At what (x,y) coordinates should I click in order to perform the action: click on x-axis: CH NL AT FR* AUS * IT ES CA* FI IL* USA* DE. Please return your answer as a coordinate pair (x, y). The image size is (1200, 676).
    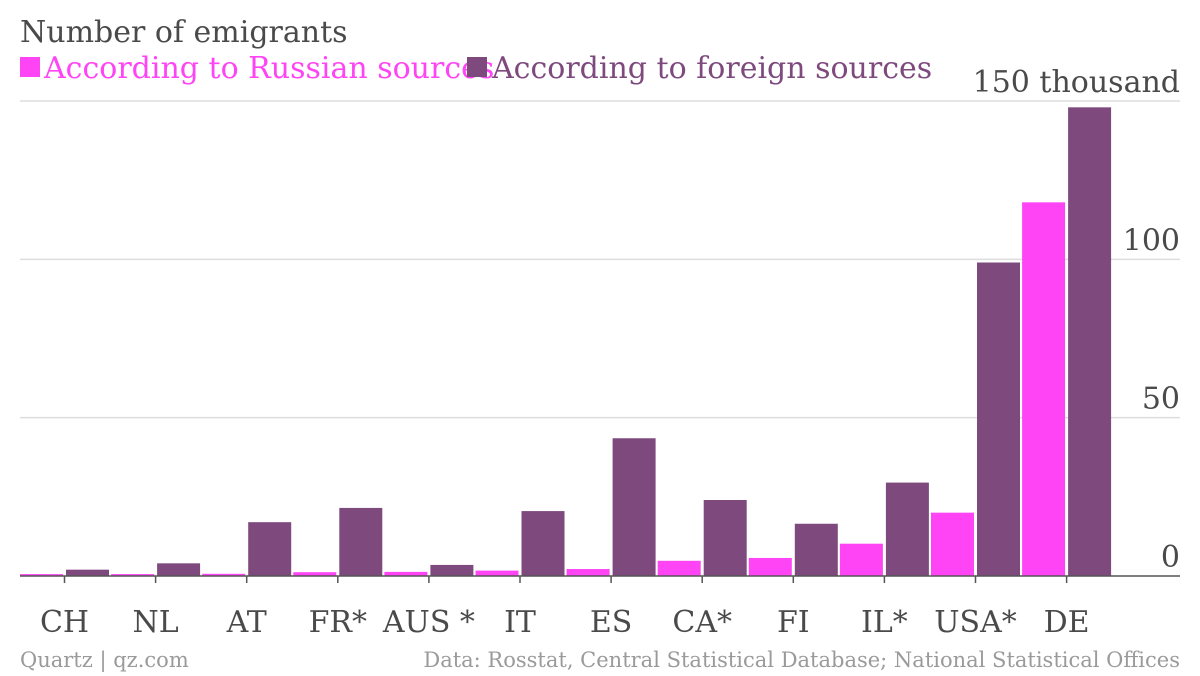
    Looking at the image, I should click on (600, 607).